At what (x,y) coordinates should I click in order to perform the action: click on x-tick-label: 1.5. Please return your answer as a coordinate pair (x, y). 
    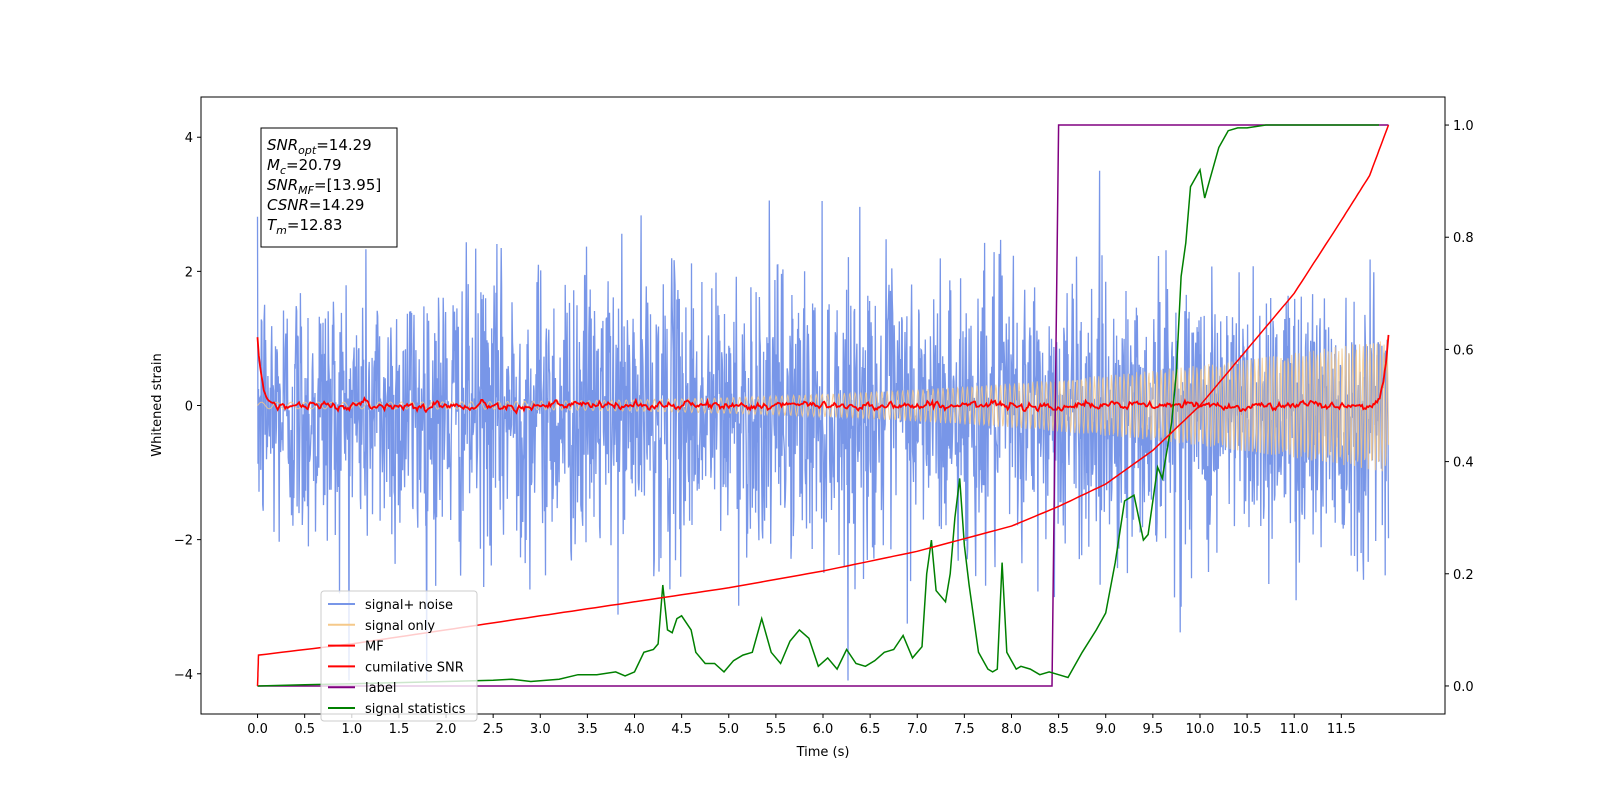
    Looking at the image, I should click on (399, 729).